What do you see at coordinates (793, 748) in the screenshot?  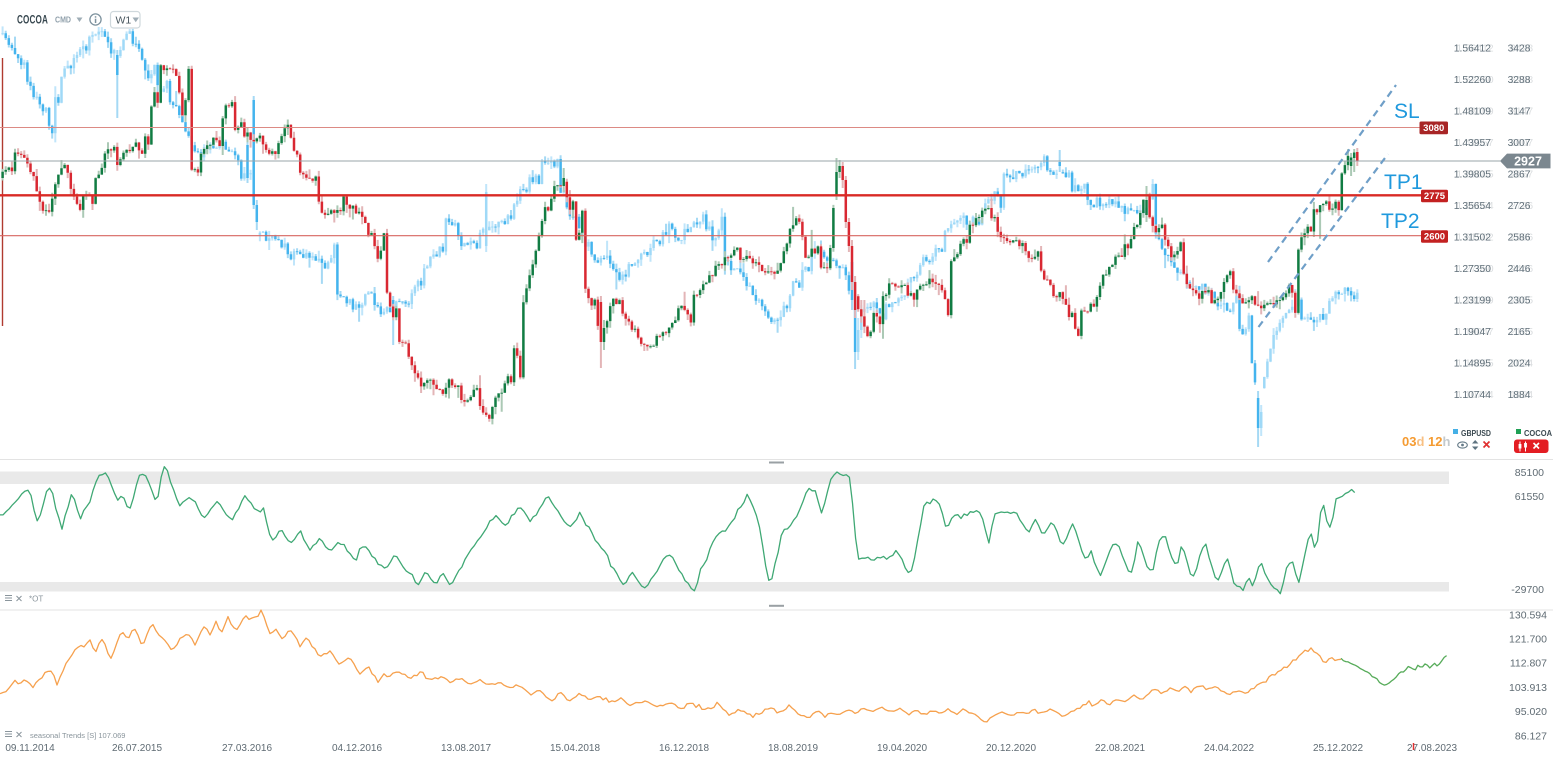 I see `svg-text: 18.08.2019` at bounding box center [793, 748].